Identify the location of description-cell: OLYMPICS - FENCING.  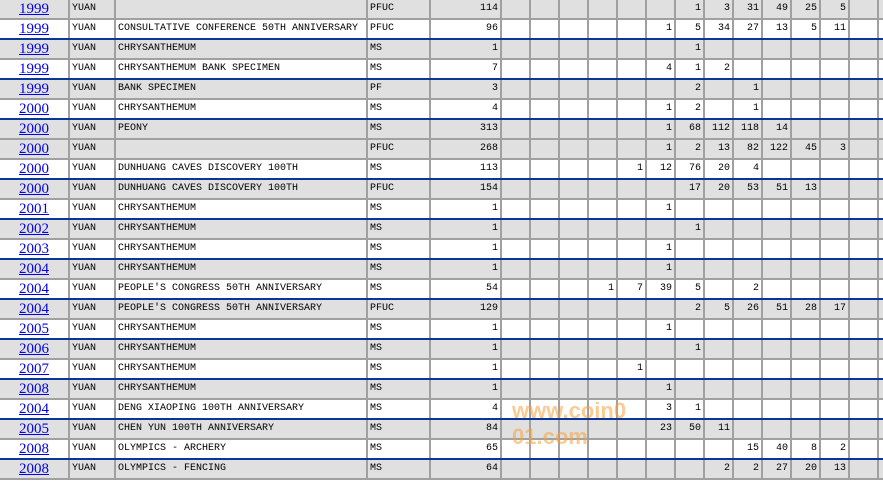
(242, 469).